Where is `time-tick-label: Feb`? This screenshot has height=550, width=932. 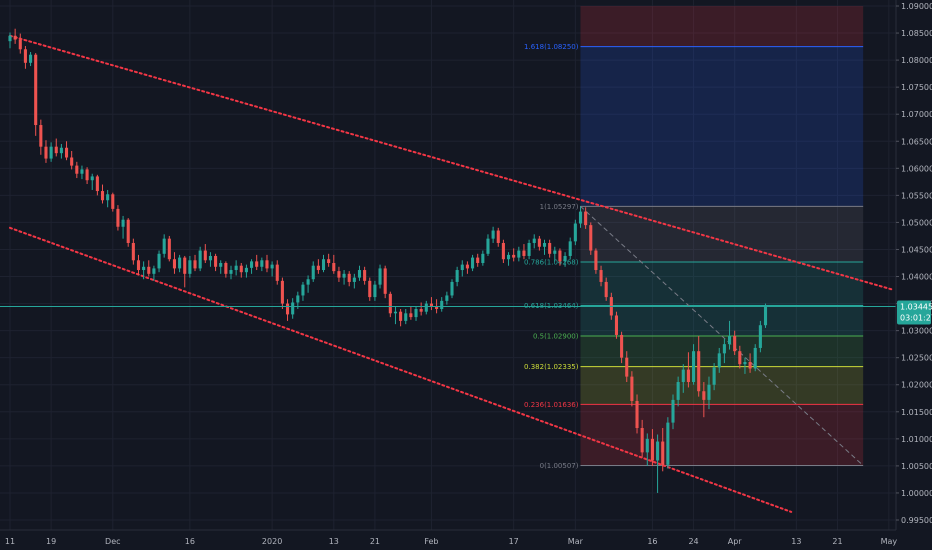
time-tick-label: Feb is located at coordinates (431, 541).